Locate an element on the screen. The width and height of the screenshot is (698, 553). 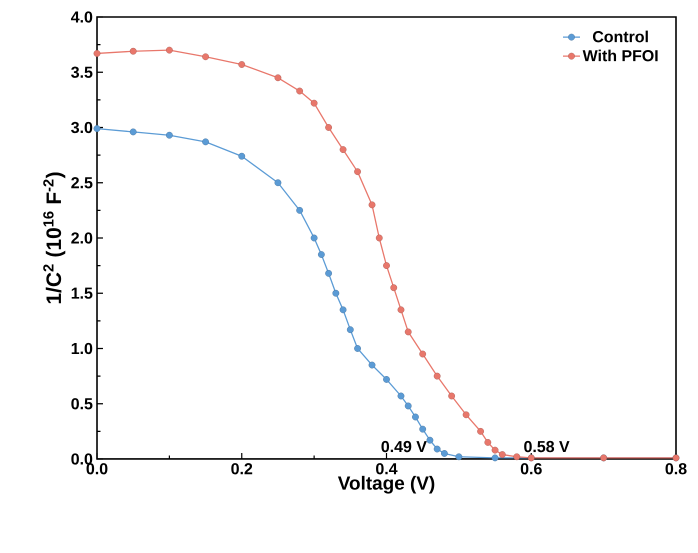
y-tick-label: 1.0 is located at coordinates (82, 348).